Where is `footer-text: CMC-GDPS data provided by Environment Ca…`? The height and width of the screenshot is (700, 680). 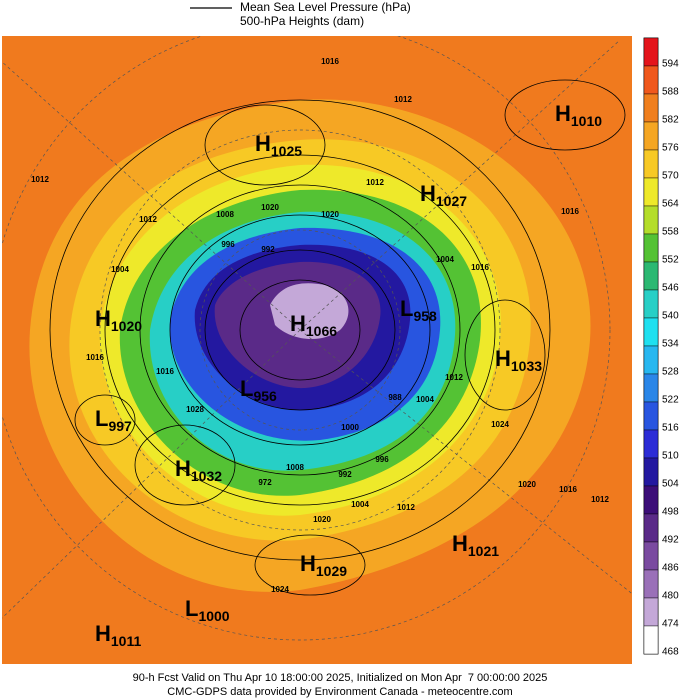
footer-text: CMC-GDPS data provided by Environment Ca… is located at coordinates (339, 692).